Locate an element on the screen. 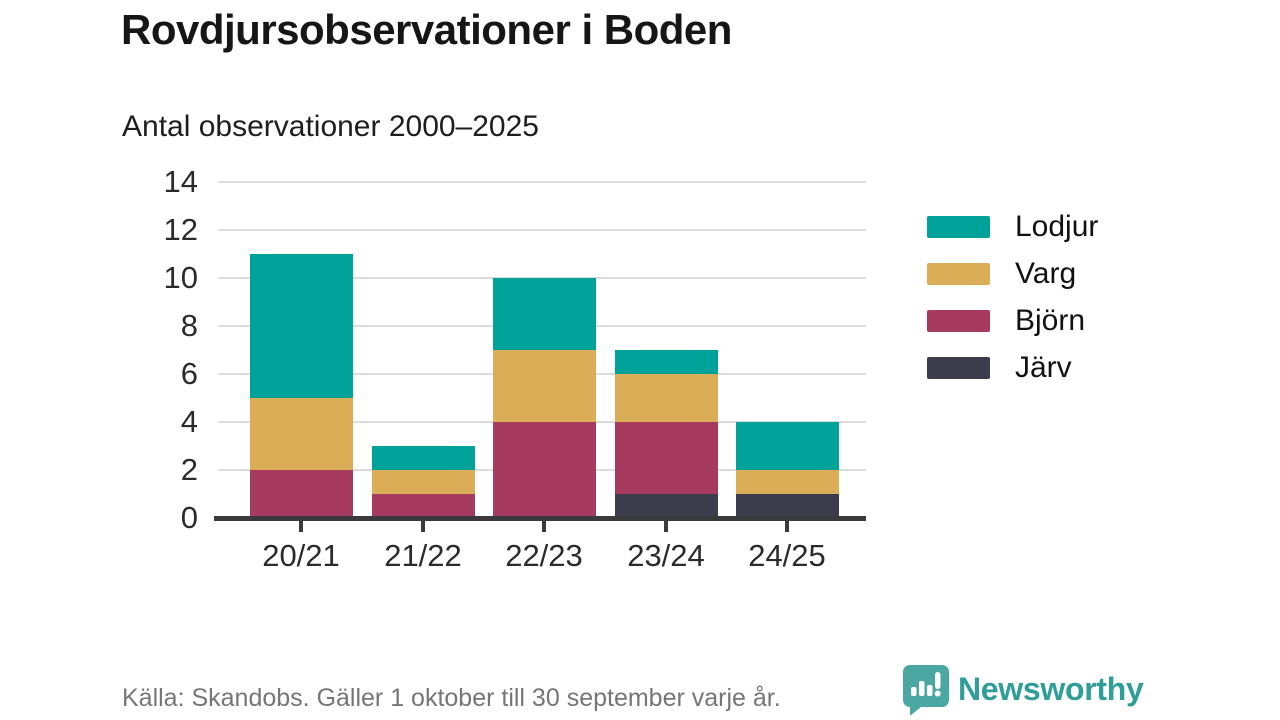  bar-segment-23/24-Björn is located at coordinates (666, 458).